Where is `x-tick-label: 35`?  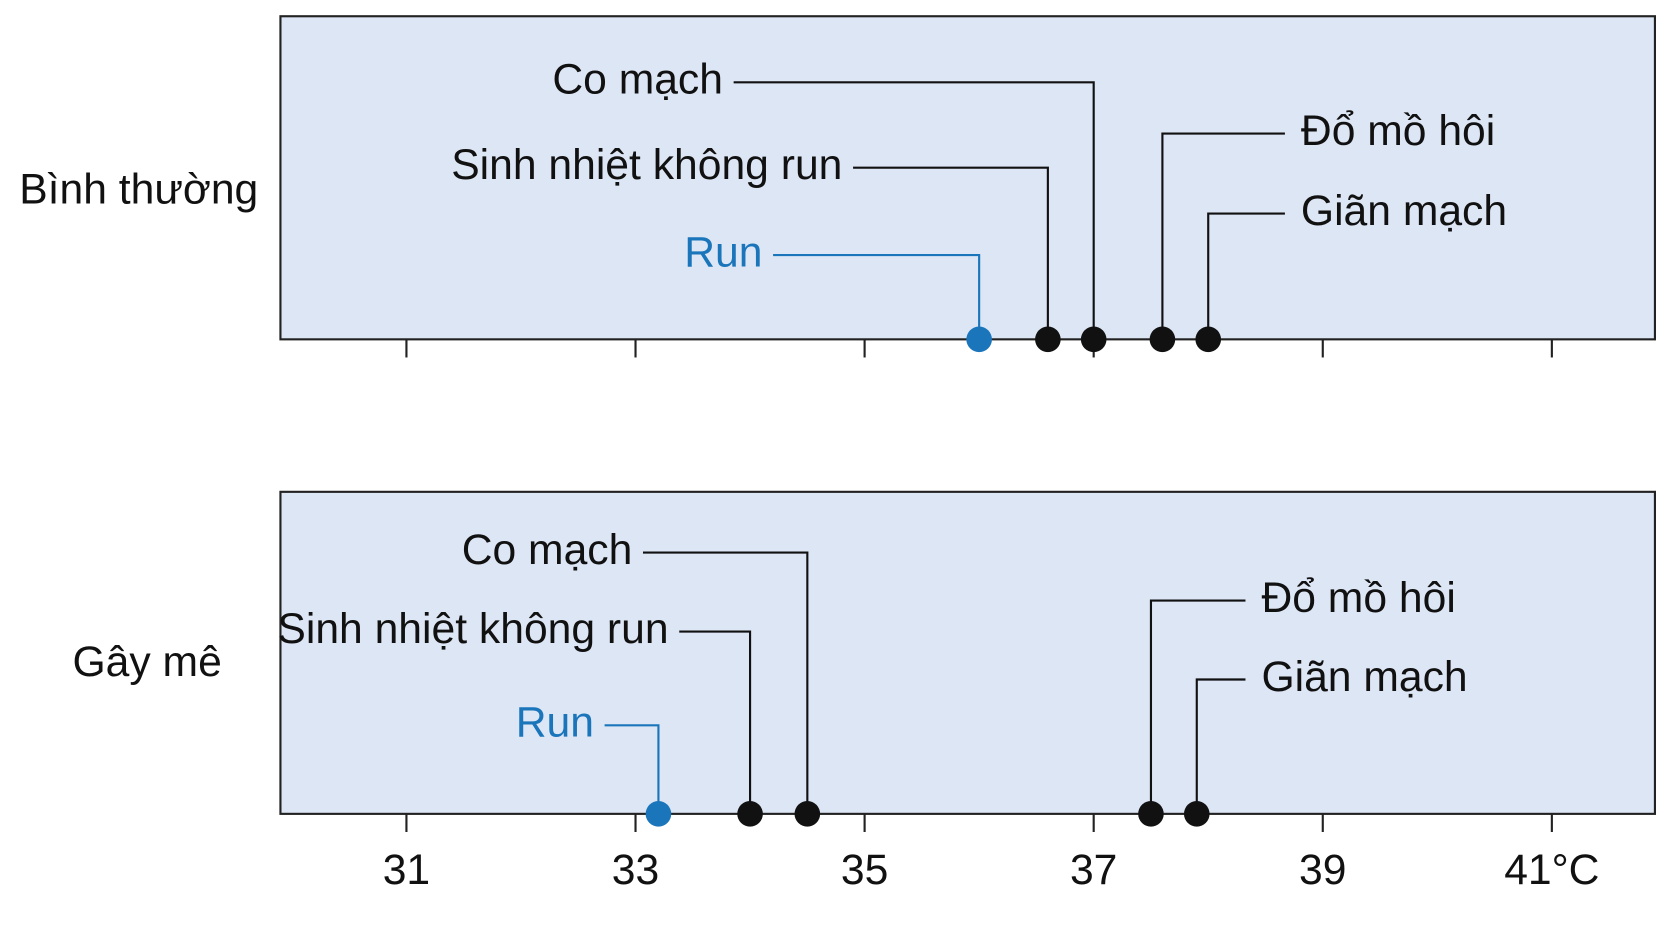
x-tick-label: 35 is located at coordinates (864, 870).